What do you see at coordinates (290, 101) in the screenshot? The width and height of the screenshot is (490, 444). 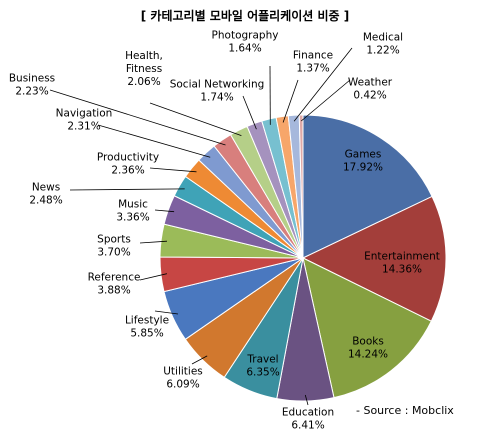 I see `leader-line-finance` at bounding box center [290, 101].